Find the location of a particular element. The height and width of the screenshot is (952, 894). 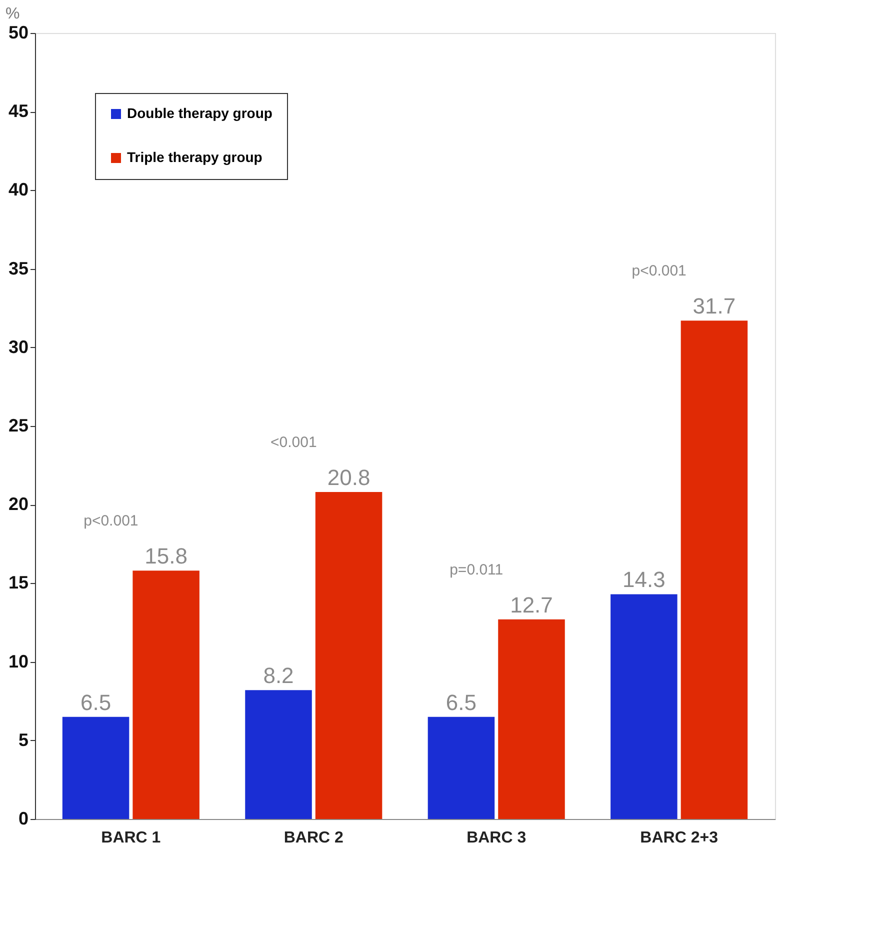

data-label: 12.7 is located at coordinates (531, 605).